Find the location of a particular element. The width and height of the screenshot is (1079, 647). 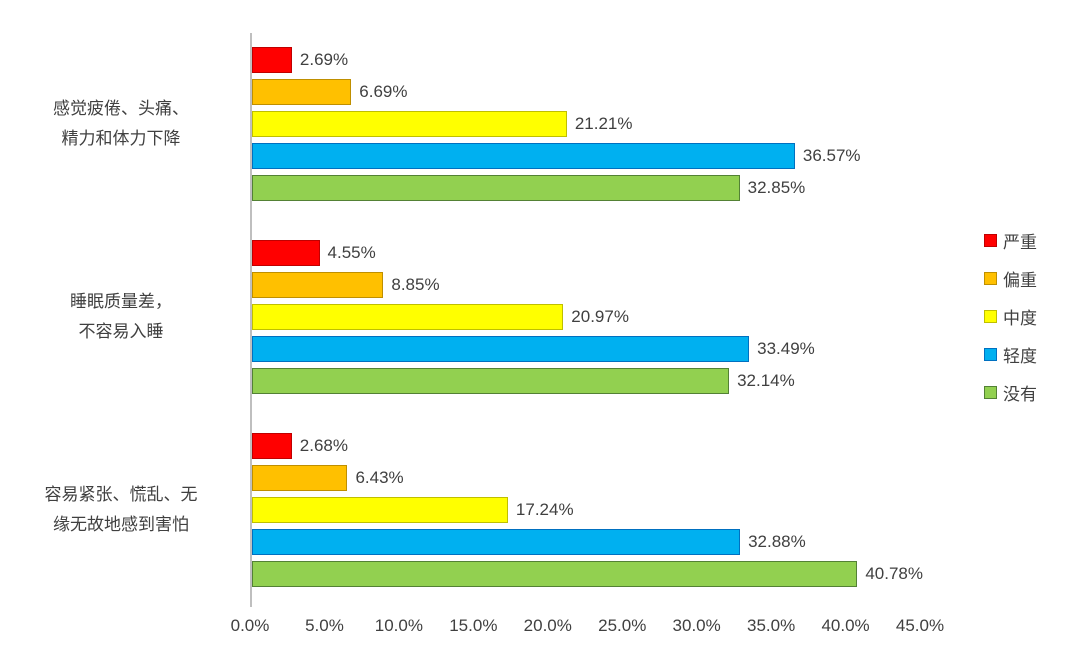

bar-row: 32.88% is located at coordinates (586, 542).